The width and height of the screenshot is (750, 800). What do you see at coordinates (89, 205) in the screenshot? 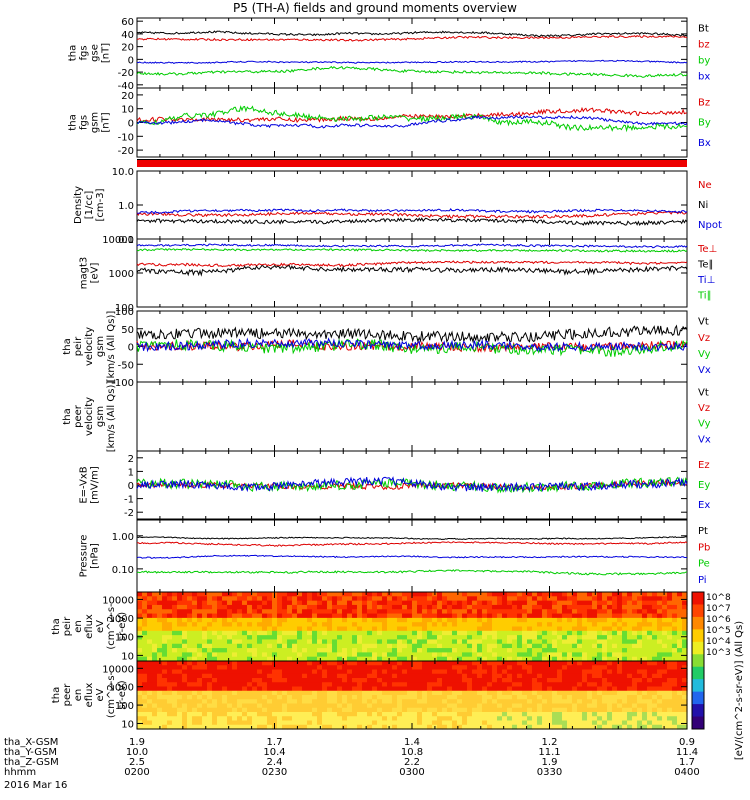
I see `y-axis-label: [1/cc]` at bounding box center [89, 205].